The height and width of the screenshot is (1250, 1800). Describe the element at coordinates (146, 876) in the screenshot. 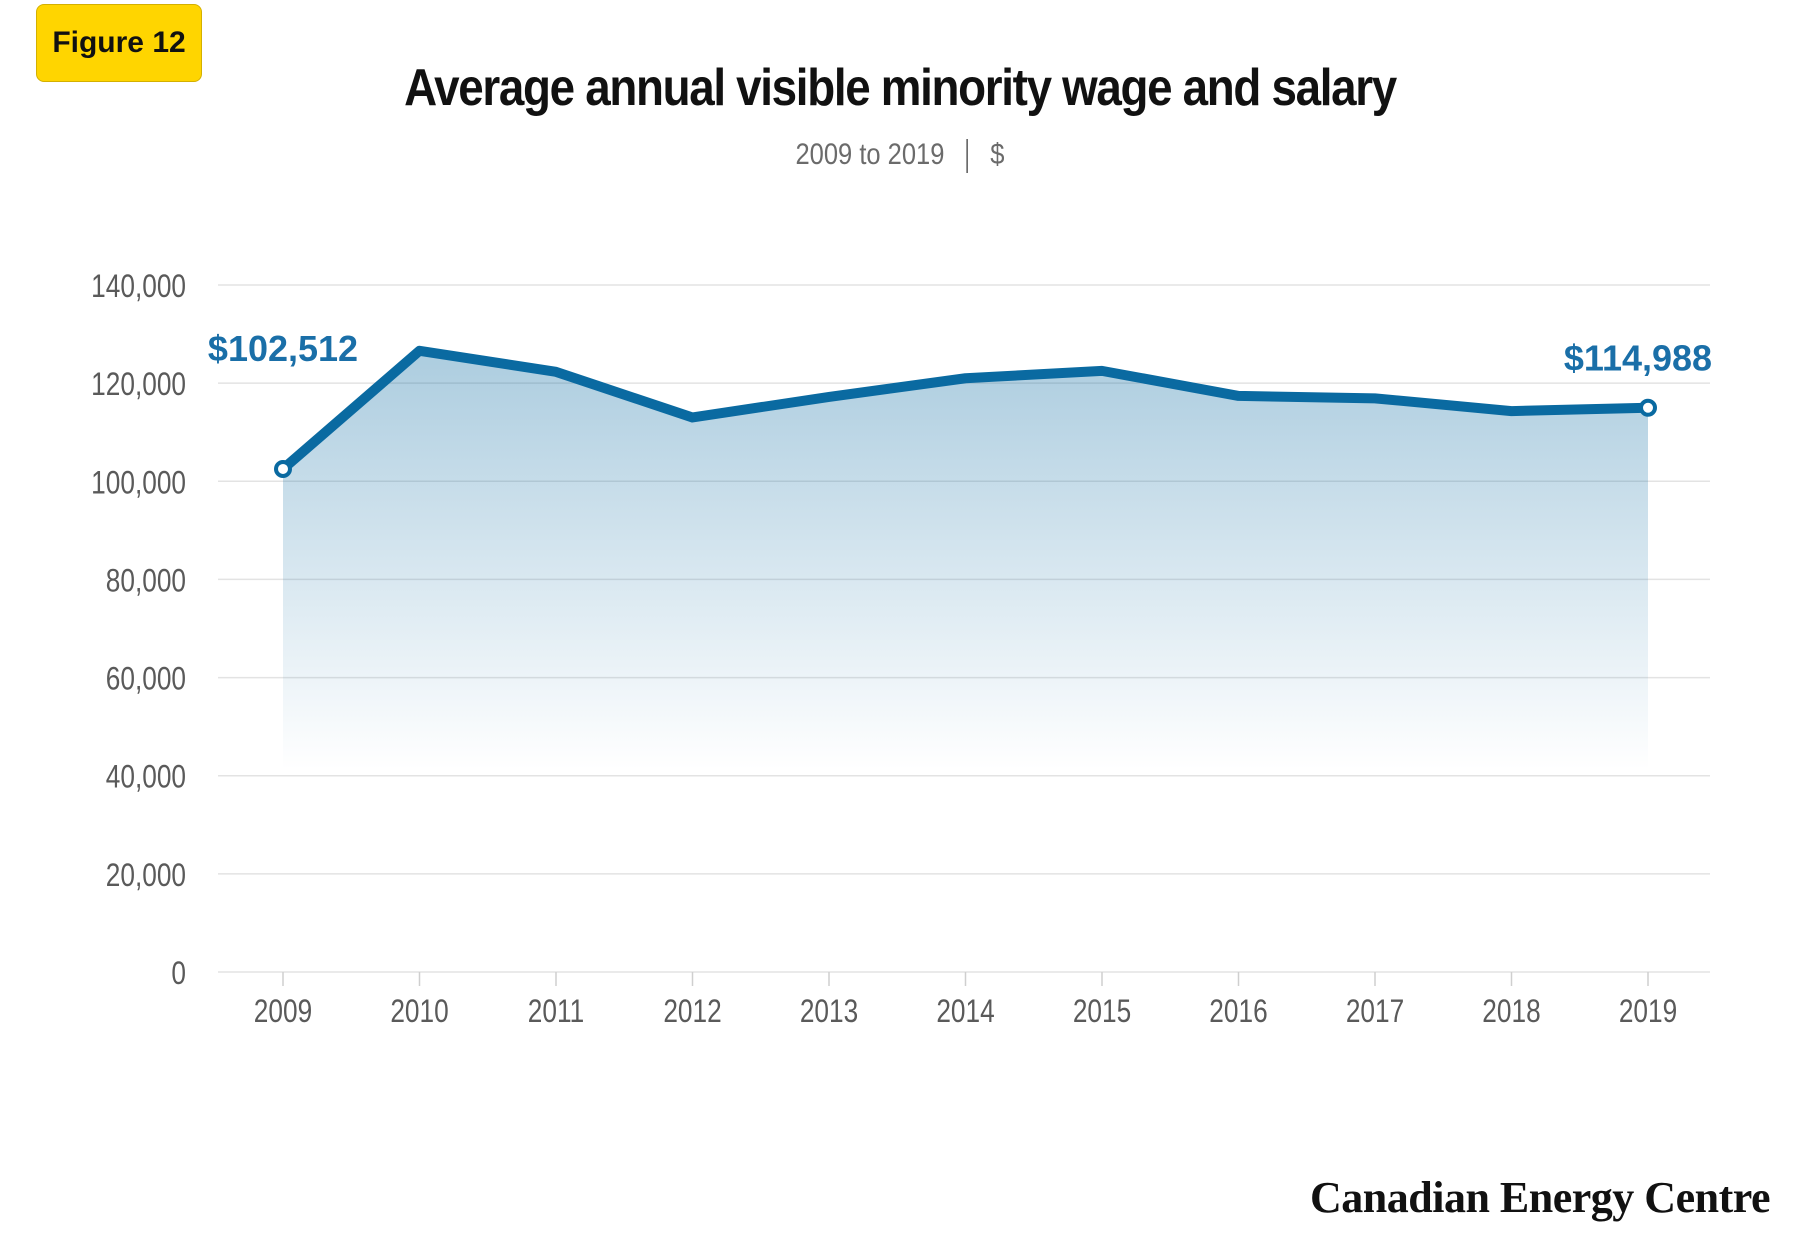

I see `y-tick-label: 20,000` at that location.